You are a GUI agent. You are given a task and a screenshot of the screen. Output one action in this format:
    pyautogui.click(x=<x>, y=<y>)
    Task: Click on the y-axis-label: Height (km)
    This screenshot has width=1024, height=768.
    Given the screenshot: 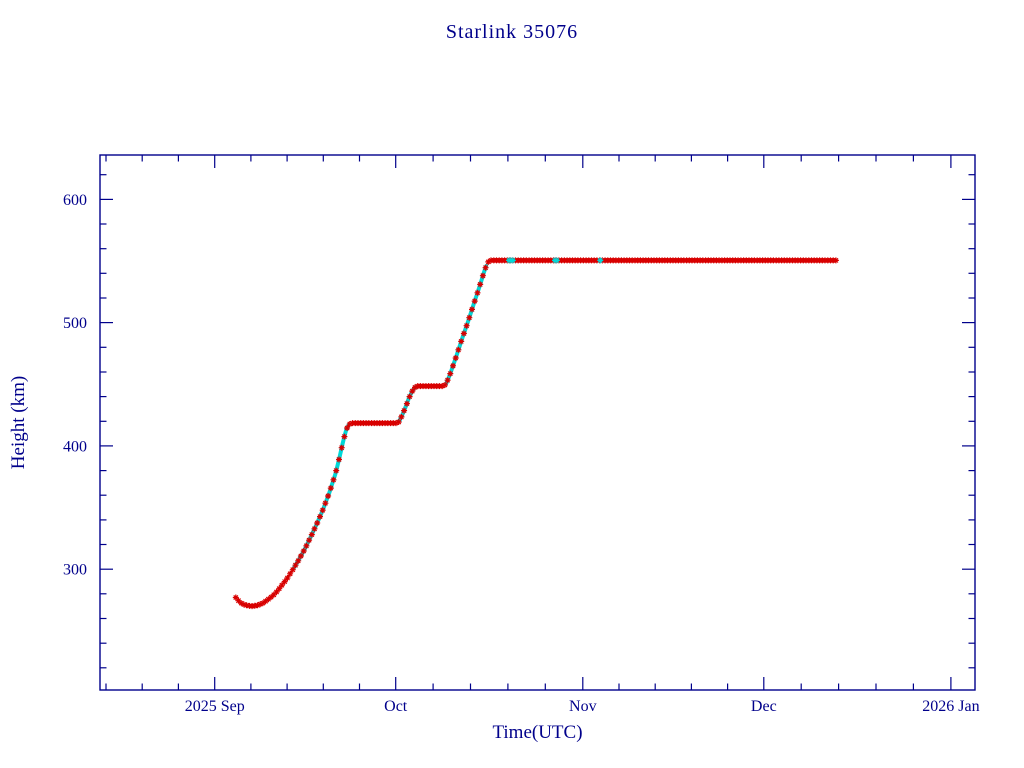 What is the action you would take?
    pyautogui.click(x=18, y=422)
    